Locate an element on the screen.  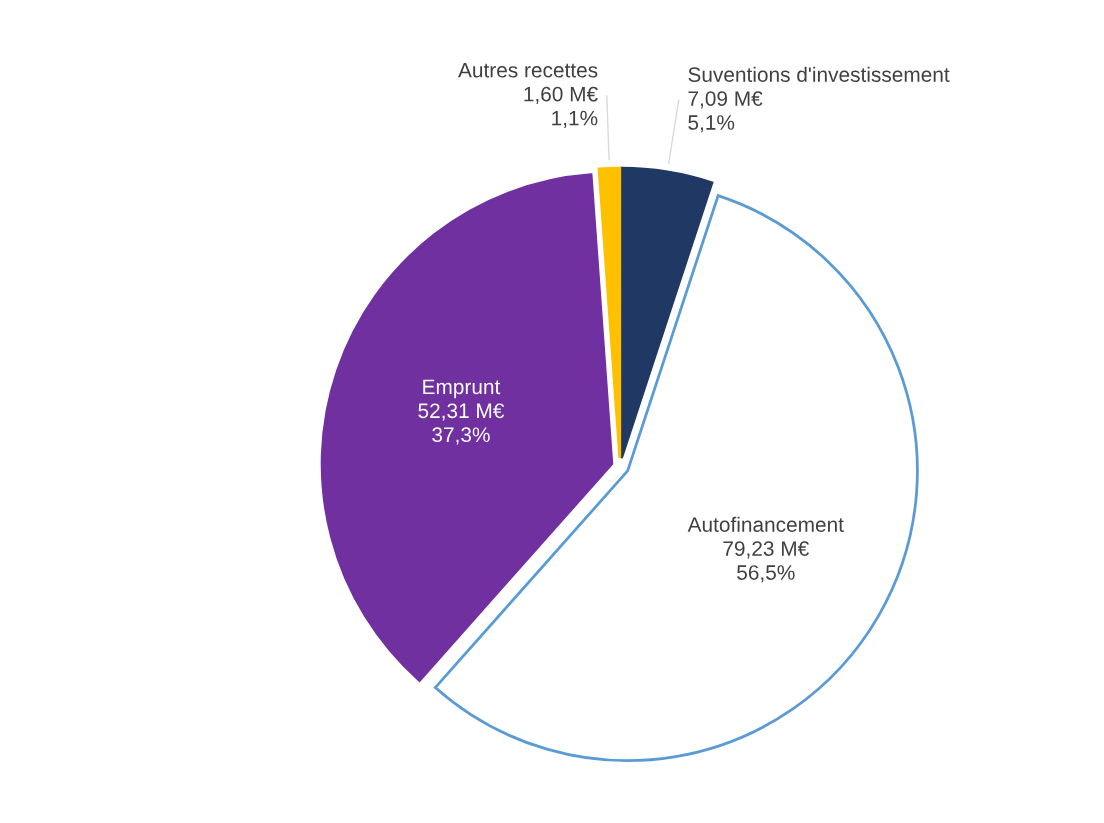
data-label: 79,23 M€ 56,5% is located at coordinates (766, 562).